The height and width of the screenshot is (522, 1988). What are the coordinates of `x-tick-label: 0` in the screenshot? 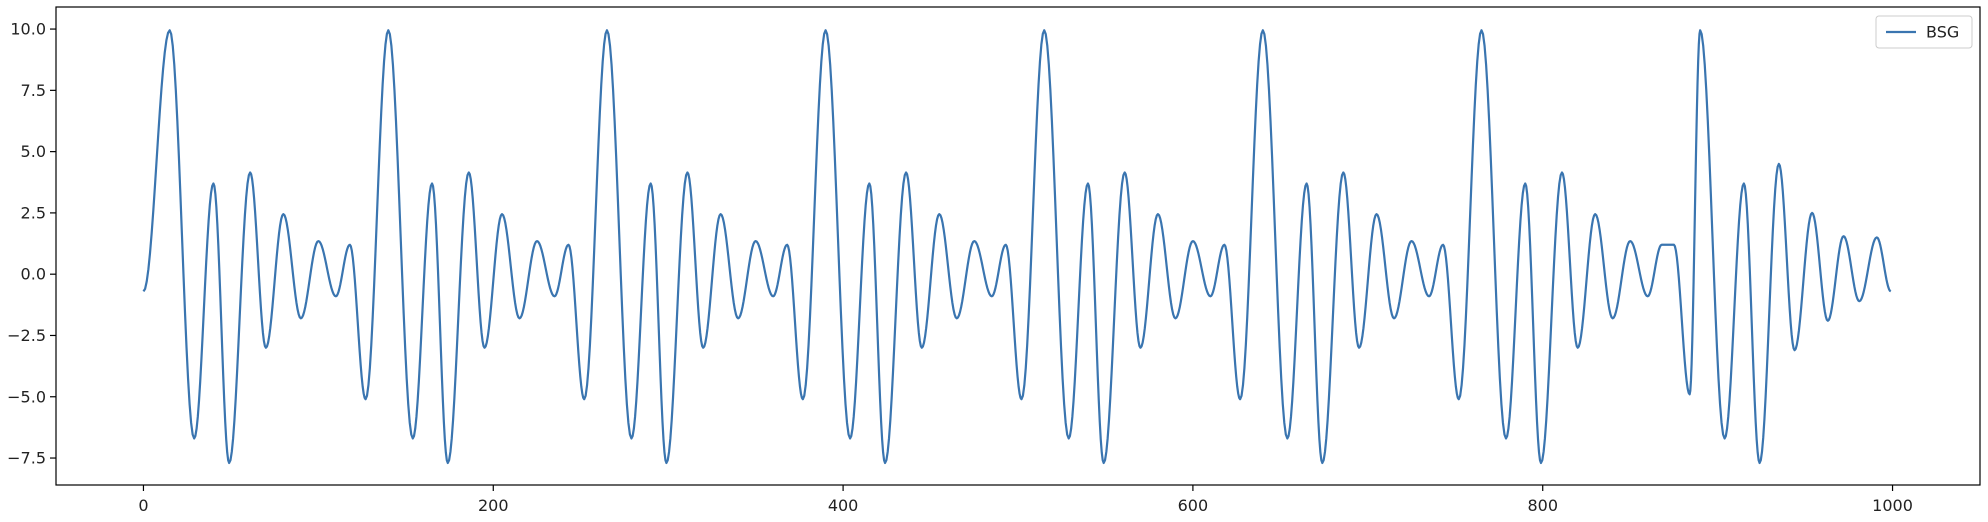 It's located at (143, 505).